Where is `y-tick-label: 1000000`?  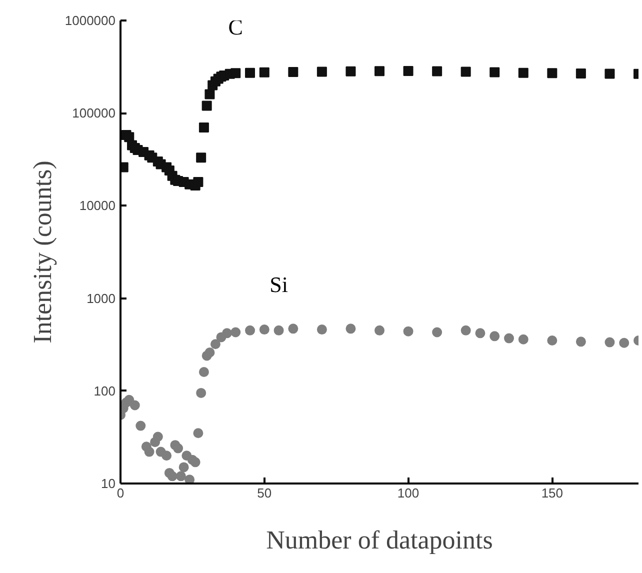
y-tick-label: 1000000 is located at coordinates (90, 20).